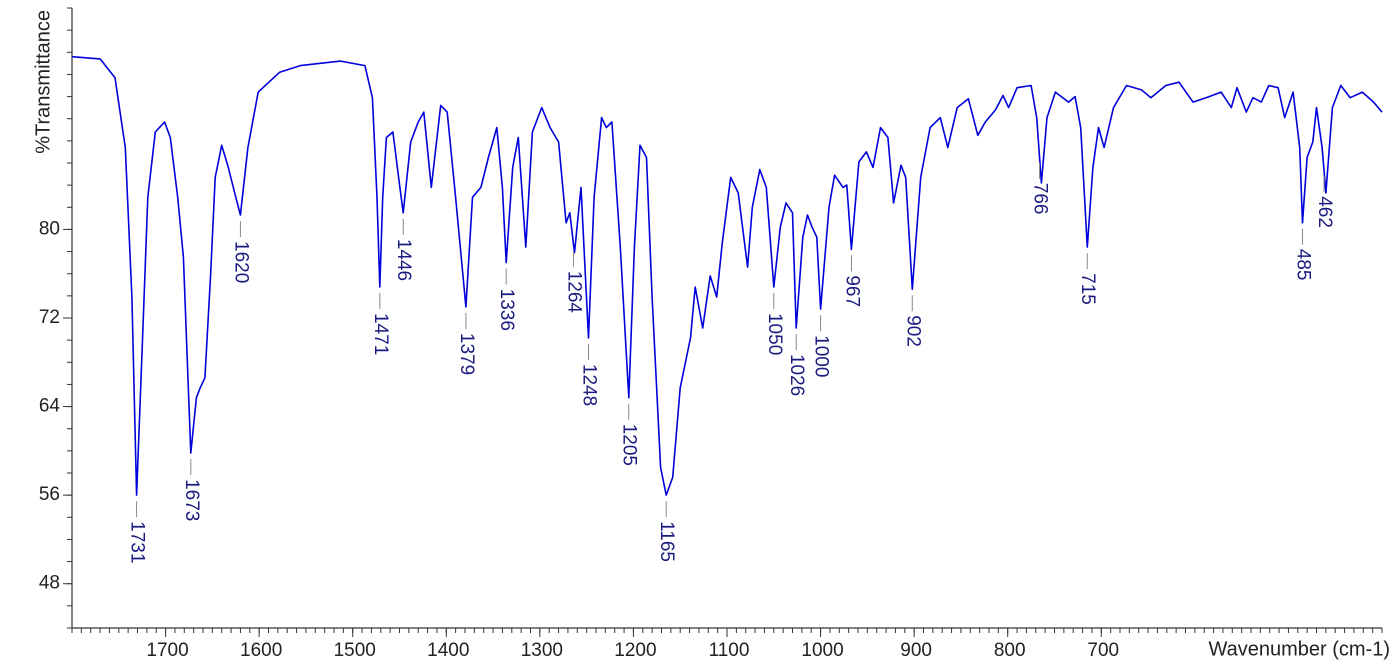 The image size is (1394, 668). What do you see at coordinates (796, 375) in the screenshot?
I see `peak-label: 1026` at bounding box center [796, 375].